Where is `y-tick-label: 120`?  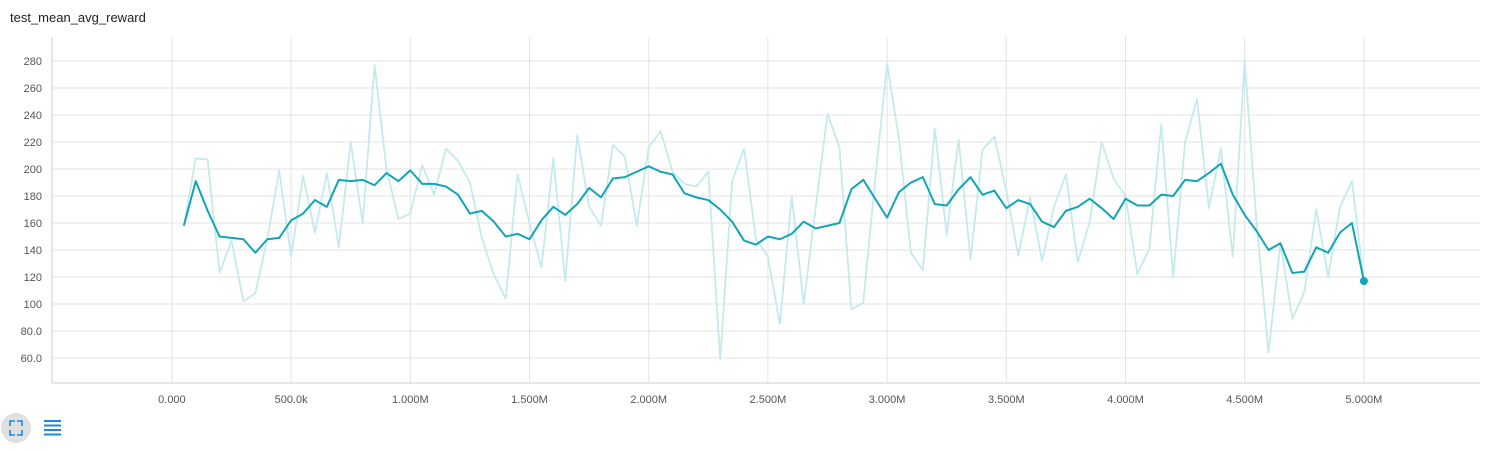 y-tick-label: 120 is located at coordinates (33, 278).